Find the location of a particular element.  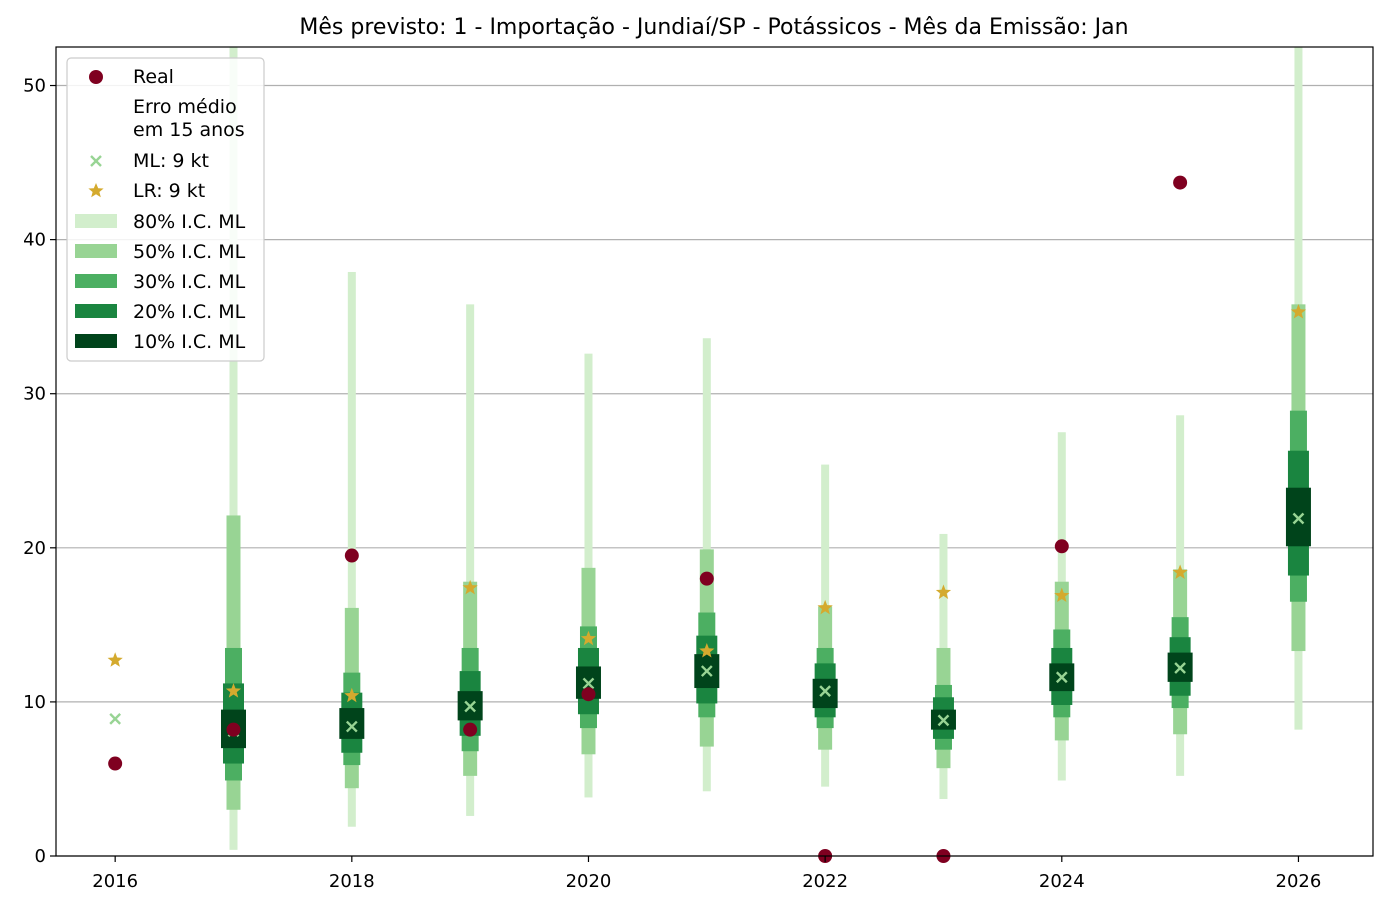

ml-point-2022 is located at coordinates (825, 691).